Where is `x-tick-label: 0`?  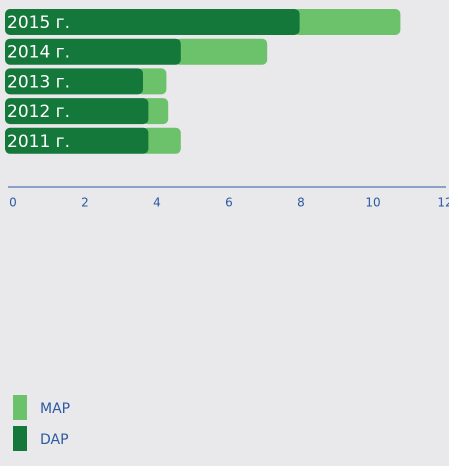 x-tick-label: 0 is located at coordinates (13, 203).